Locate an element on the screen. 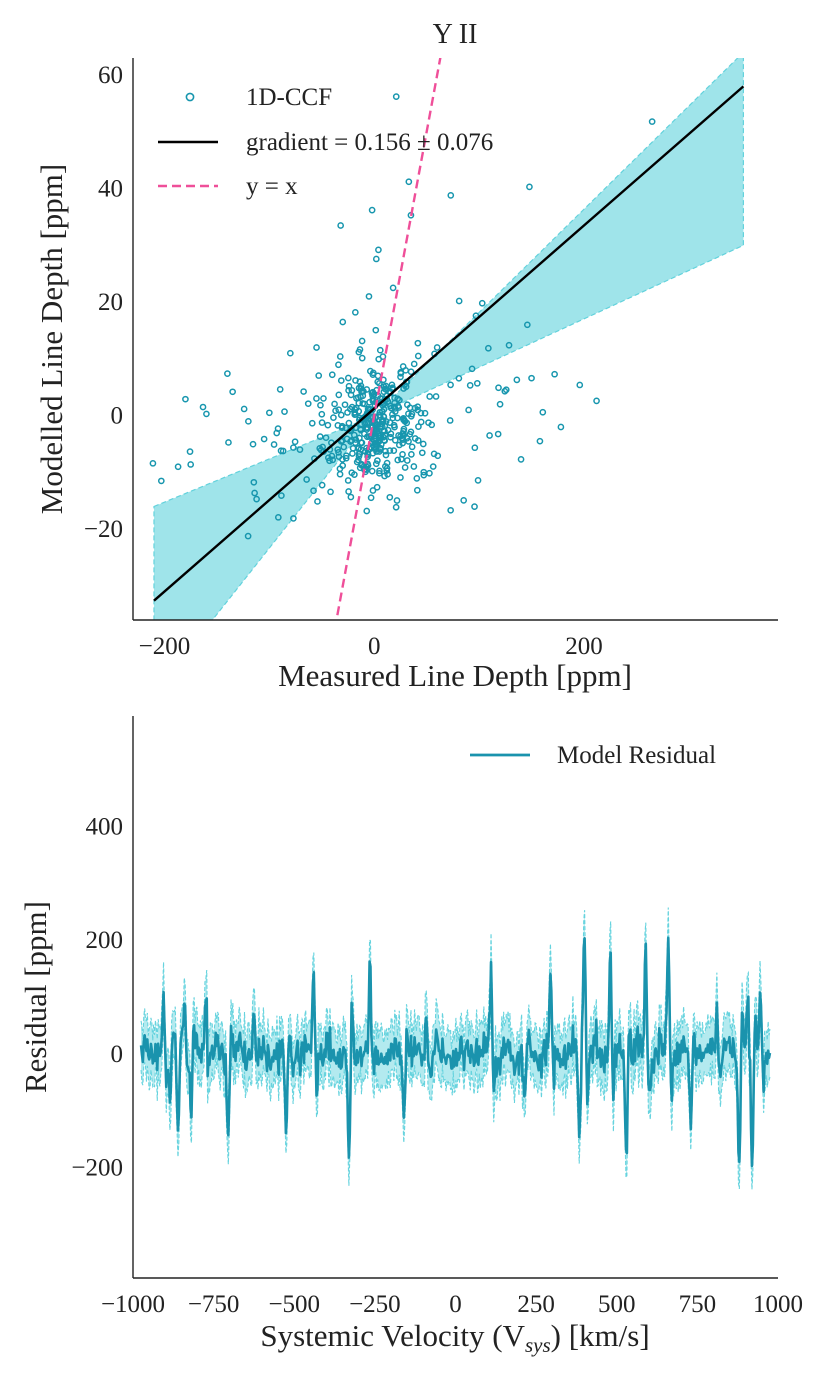 This screenshot has height=1384, width=830. x-tick-label: 250 is located at coordinates (536, 1304).